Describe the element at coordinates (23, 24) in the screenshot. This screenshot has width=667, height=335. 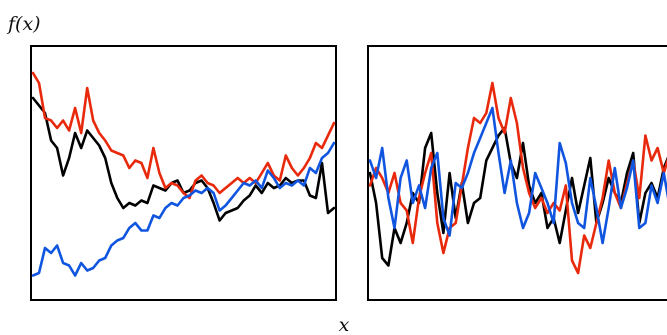
I see `y-axis-label: f(x)` at that location.